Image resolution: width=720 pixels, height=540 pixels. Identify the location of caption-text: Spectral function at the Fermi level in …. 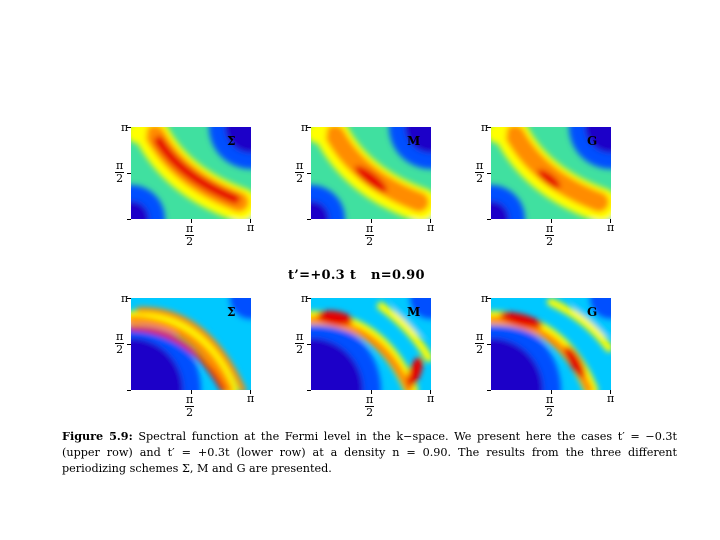
(369, 452).